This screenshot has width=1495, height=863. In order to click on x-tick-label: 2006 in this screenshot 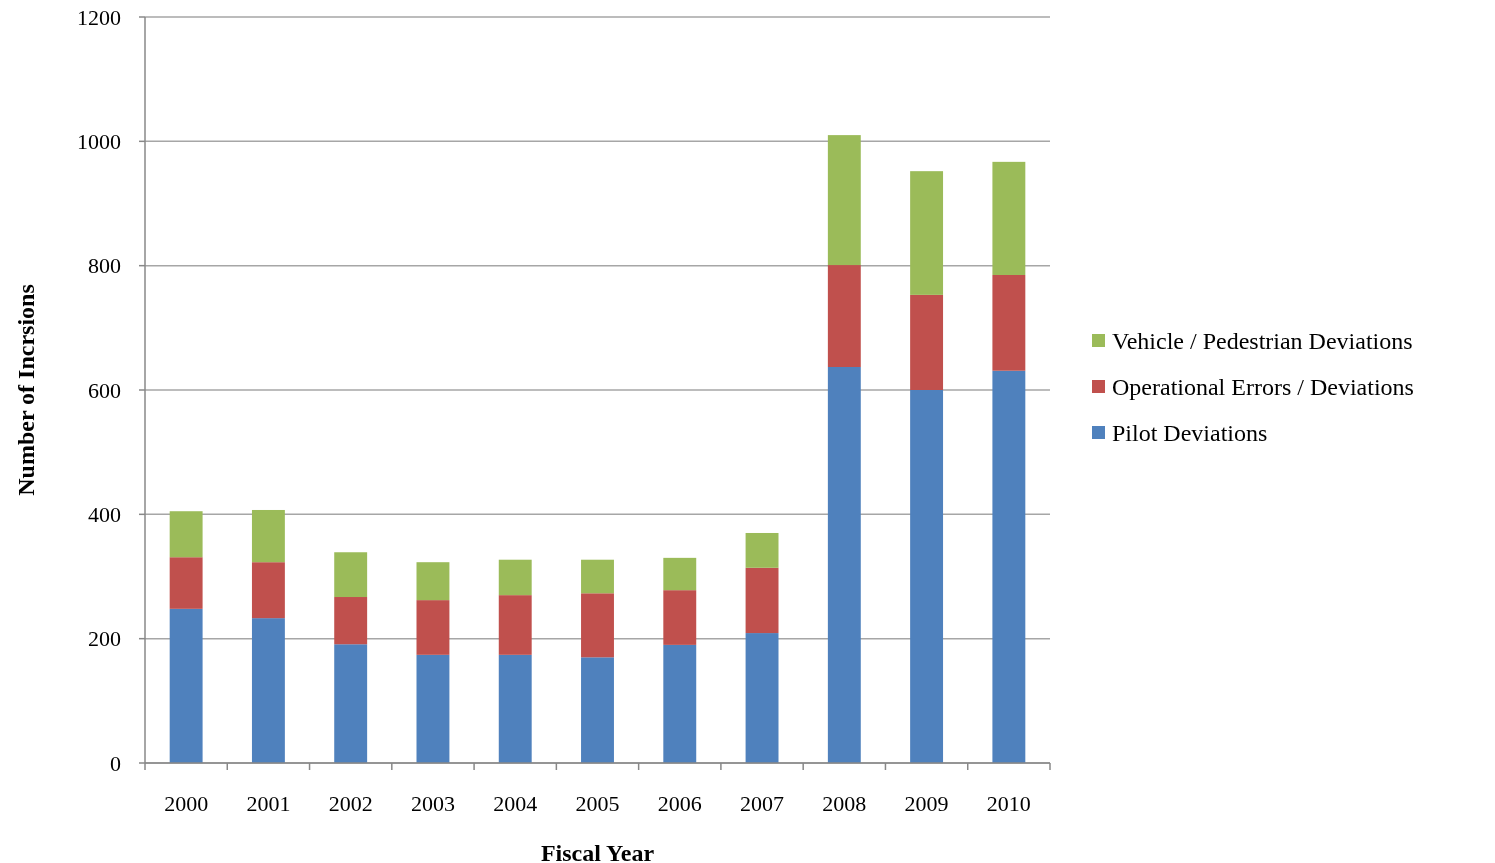, I will do `click(679, 803)`.